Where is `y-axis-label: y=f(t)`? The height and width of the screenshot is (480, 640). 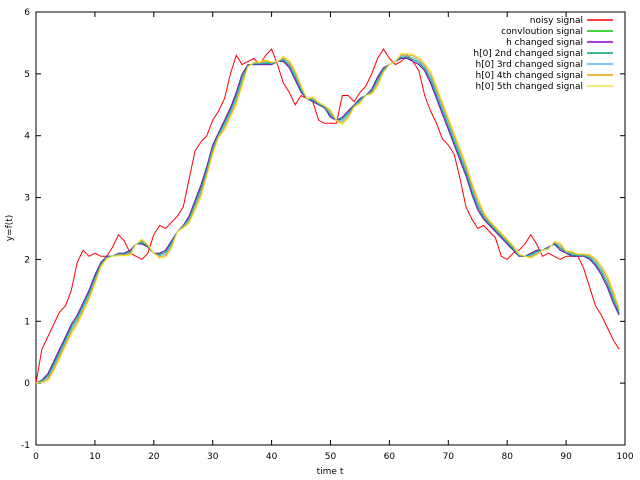
y-axis-label: y=f(t) is located at coordinates (10, 228).